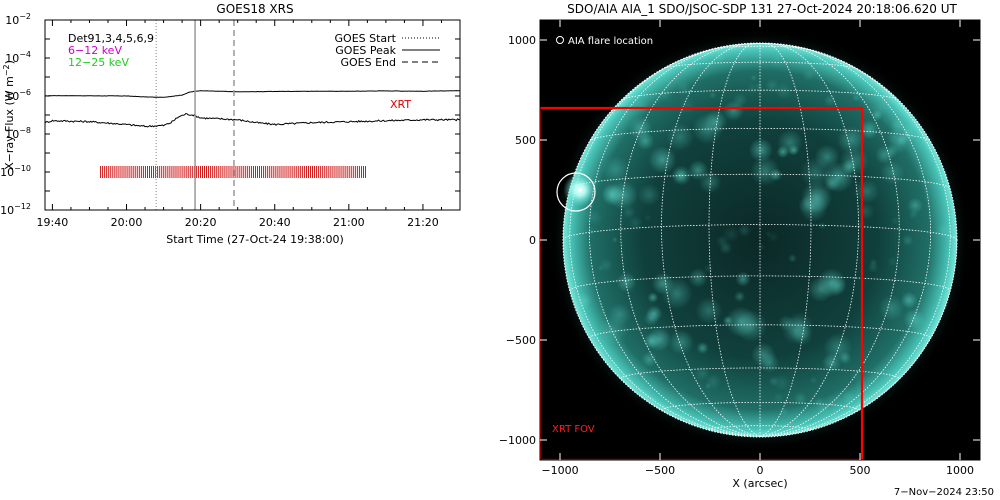  I want to click on goes-chart-title: GOES18 XRS, so click(254, 9).